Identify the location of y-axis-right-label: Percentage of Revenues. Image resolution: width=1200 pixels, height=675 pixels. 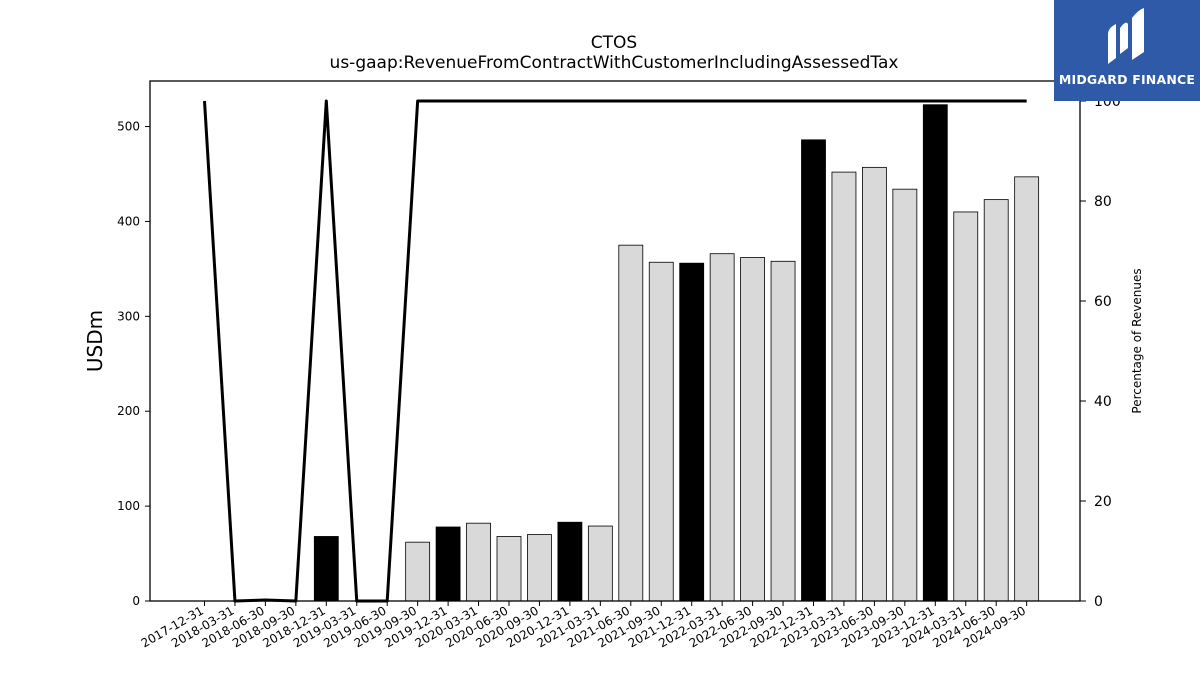
(1137, 340).